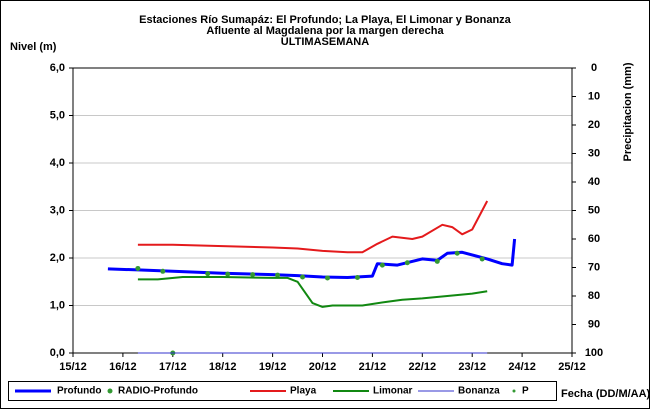 The image size is (650, 409). Describe the element at coordinates (57, 258) in the screenshot. I see `y-tick-label: 2,0` at that location.